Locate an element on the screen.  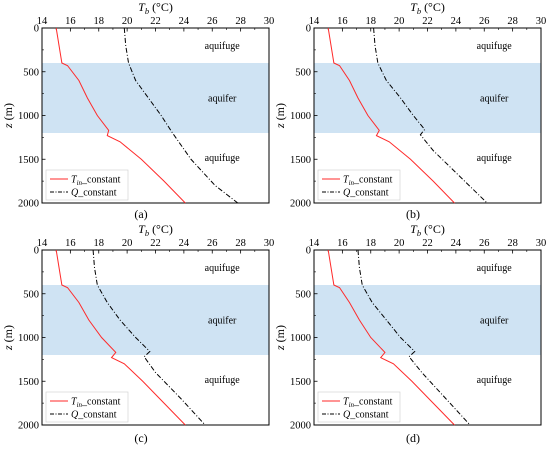
panel-label: (d) is located at coordinates (413, 438).